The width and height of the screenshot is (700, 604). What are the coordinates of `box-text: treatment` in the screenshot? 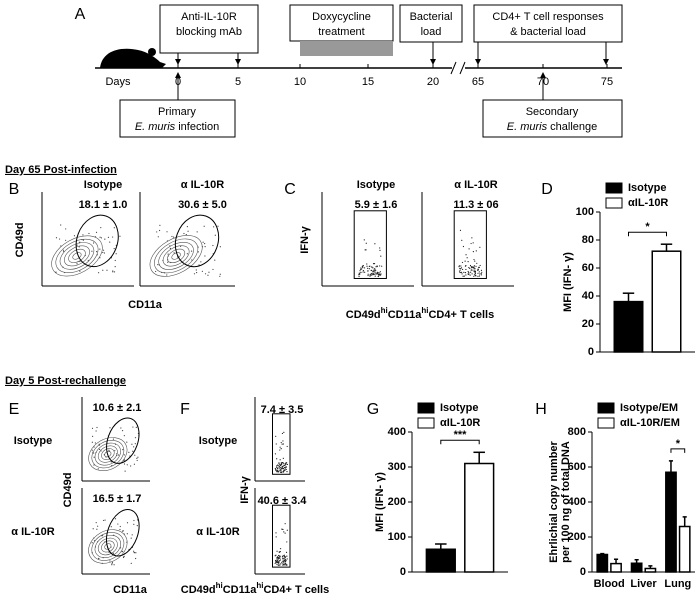 It's located at (341, 32).